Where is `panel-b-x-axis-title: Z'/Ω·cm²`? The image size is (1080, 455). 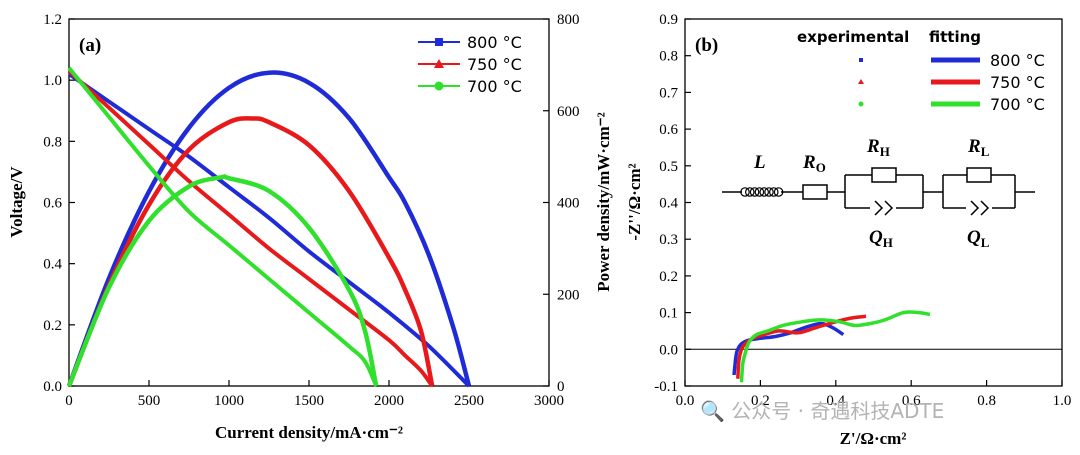
panel-b-x-axis-title: Z'/Ω·cm² is located at coordinates (873, 438).